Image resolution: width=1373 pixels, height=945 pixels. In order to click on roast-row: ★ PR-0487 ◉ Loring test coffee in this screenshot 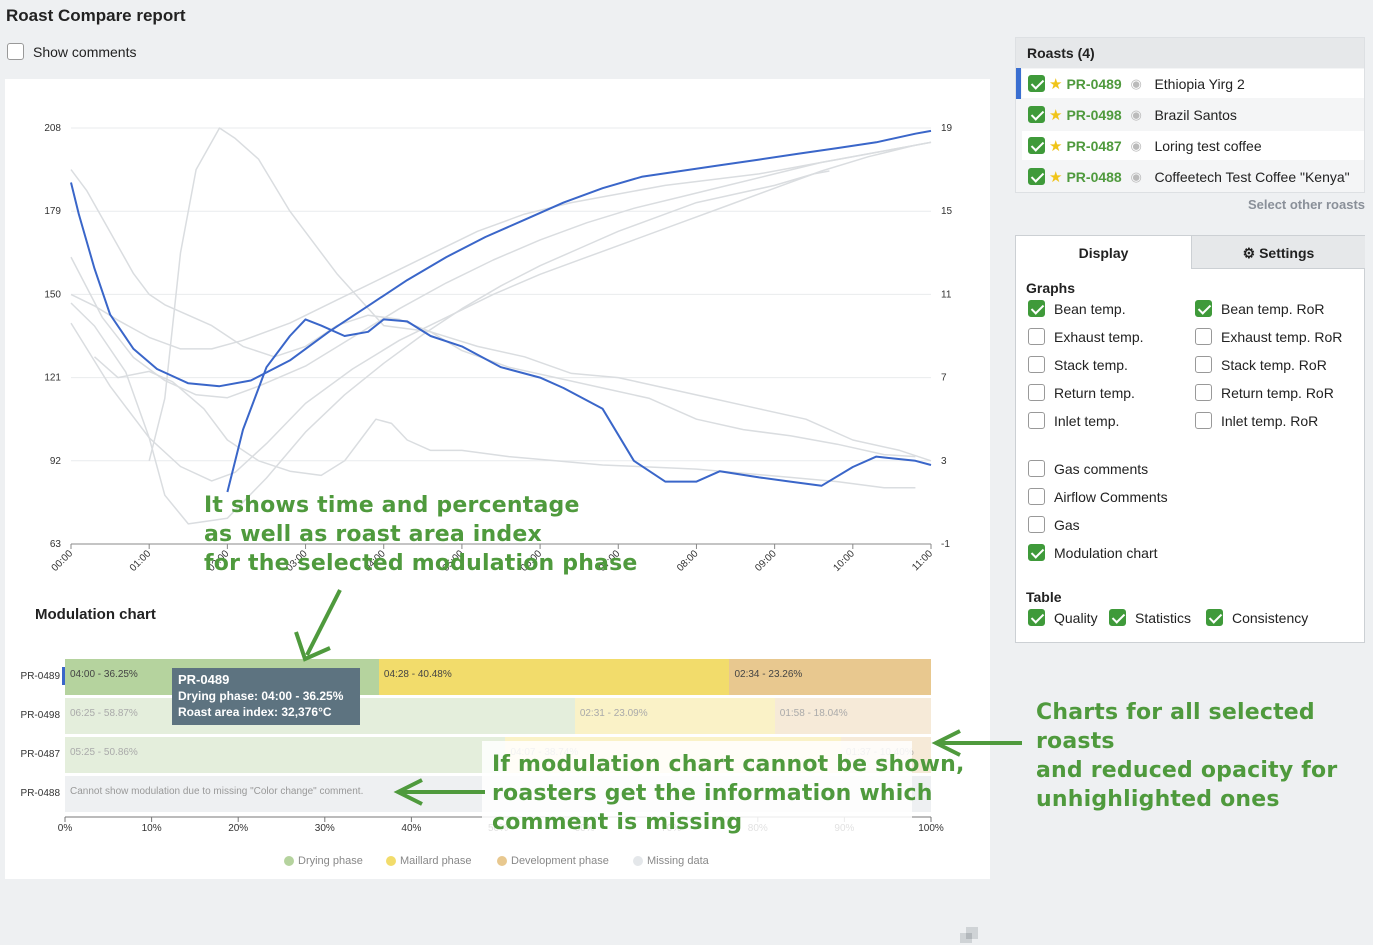, I will do `click(1193, 145)`.